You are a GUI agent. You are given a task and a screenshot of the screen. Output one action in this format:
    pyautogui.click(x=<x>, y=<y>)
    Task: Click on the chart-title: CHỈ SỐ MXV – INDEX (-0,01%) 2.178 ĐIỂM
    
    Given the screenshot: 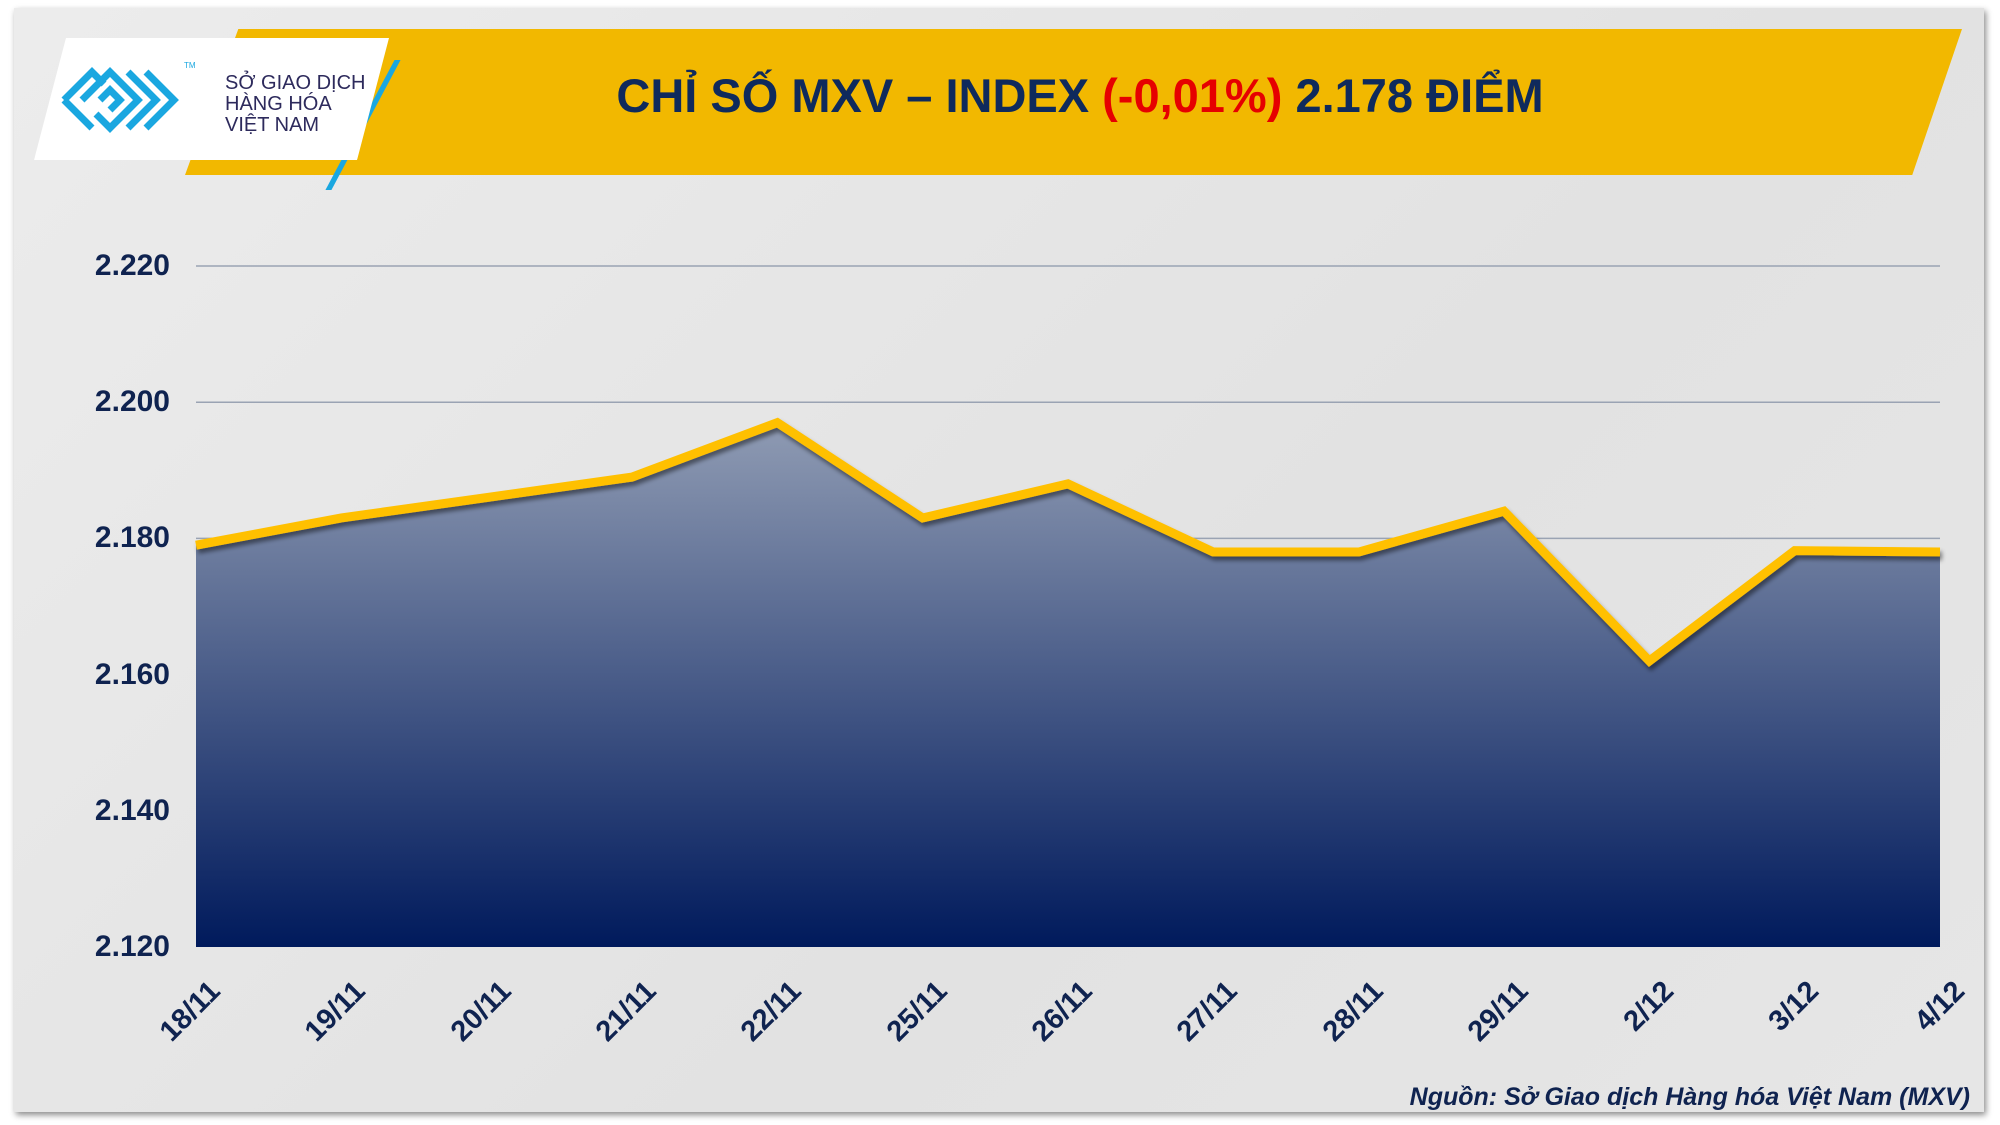 What is the action you would take?
    pyautogui.click(x=1080, y=95)
    